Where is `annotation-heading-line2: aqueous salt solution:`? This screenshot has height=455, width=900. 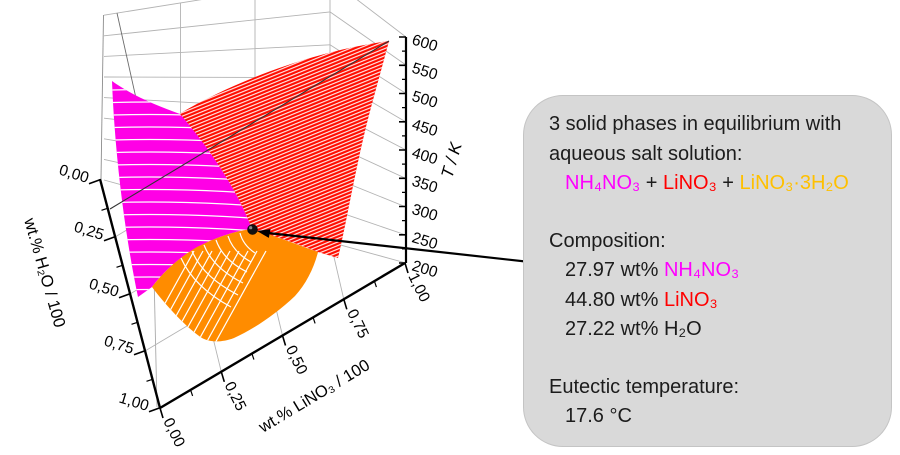
annotation-heading-line2: aqueous salt solution: is located at coordinates (646, 153).